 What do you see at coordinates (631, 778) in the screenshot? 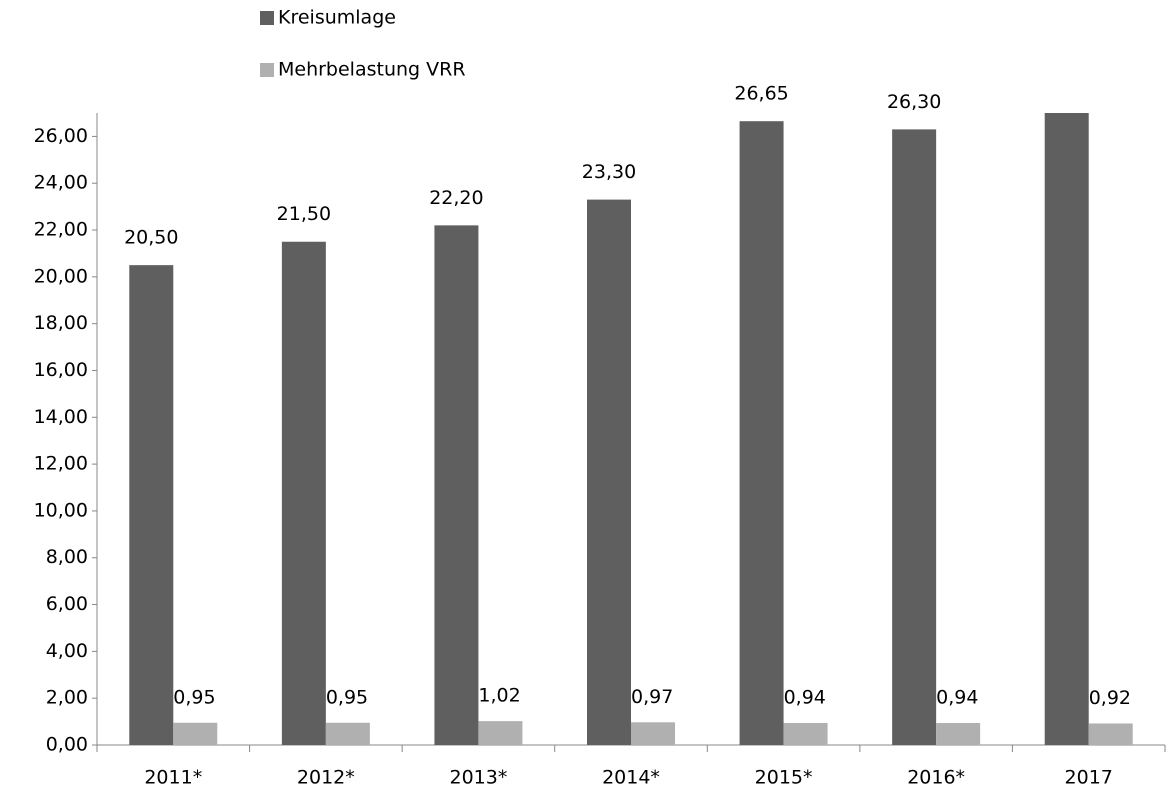
I see `x-tick-label: 2014*` at bounding box center [631, 778].